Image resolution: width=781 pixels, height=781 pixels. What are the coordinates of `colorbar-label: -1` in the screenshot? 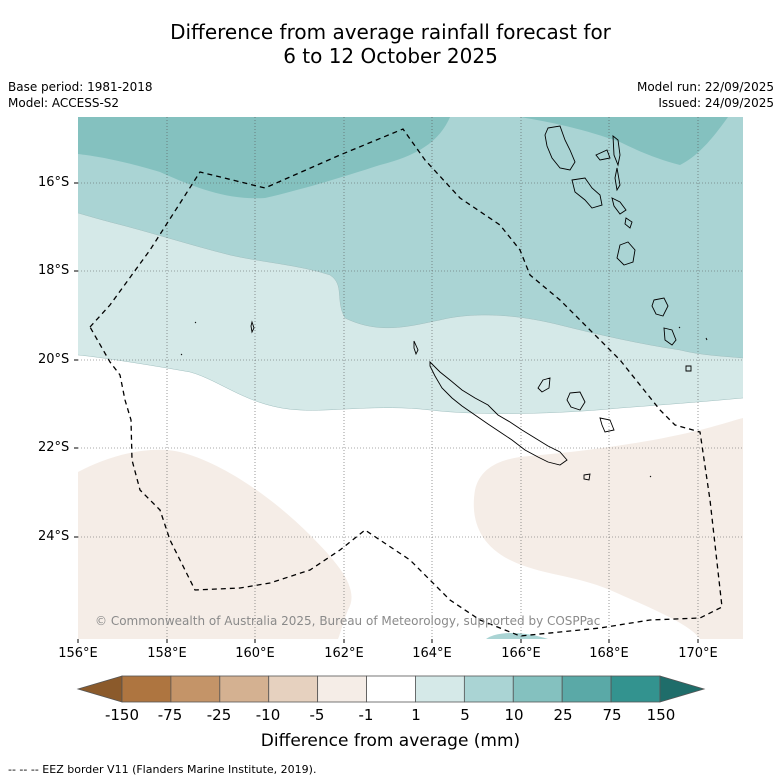 It's located at (366, 715).